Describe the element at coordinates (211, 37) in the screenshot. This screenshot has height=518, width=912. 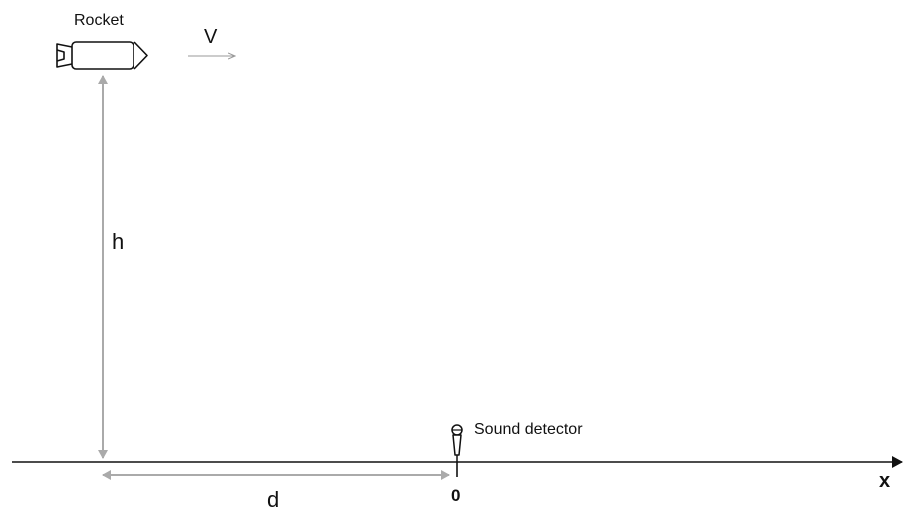
I see `velocity-label: V` at that location.